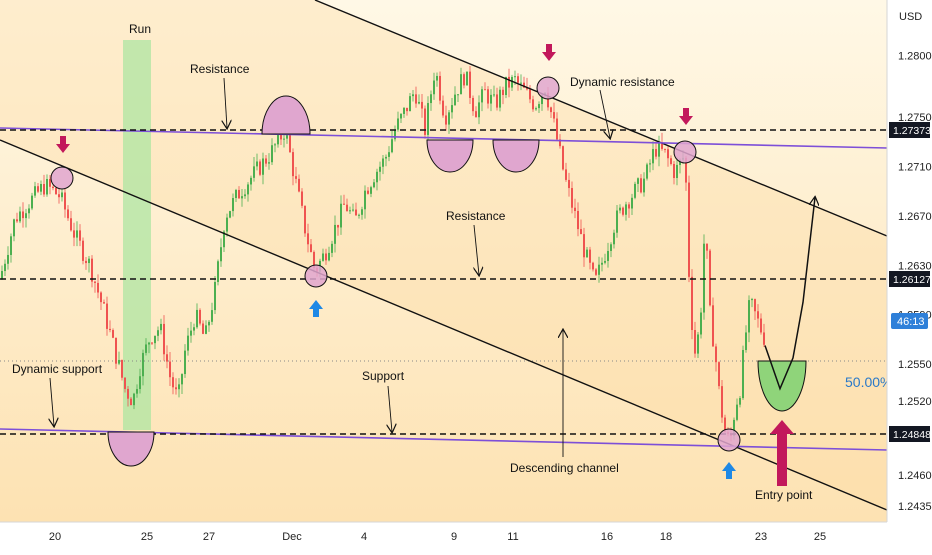 Image resolution: width=932 pixels, height=555 pixels. Describe the element at coordinates (383, 376) in the screenshot. I see `support-label: Support` at that location.